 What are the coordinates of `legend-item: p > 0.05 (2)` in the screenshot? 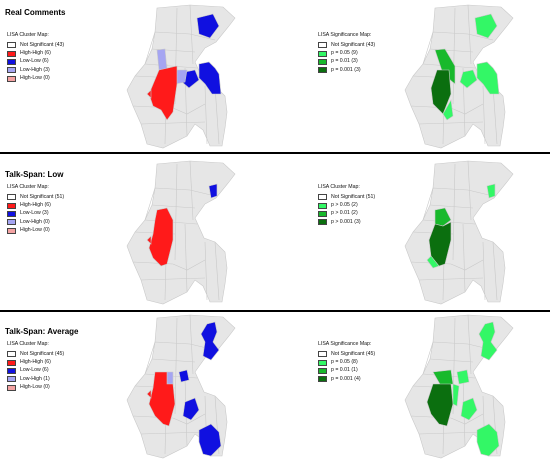 It's located at (346, 206).